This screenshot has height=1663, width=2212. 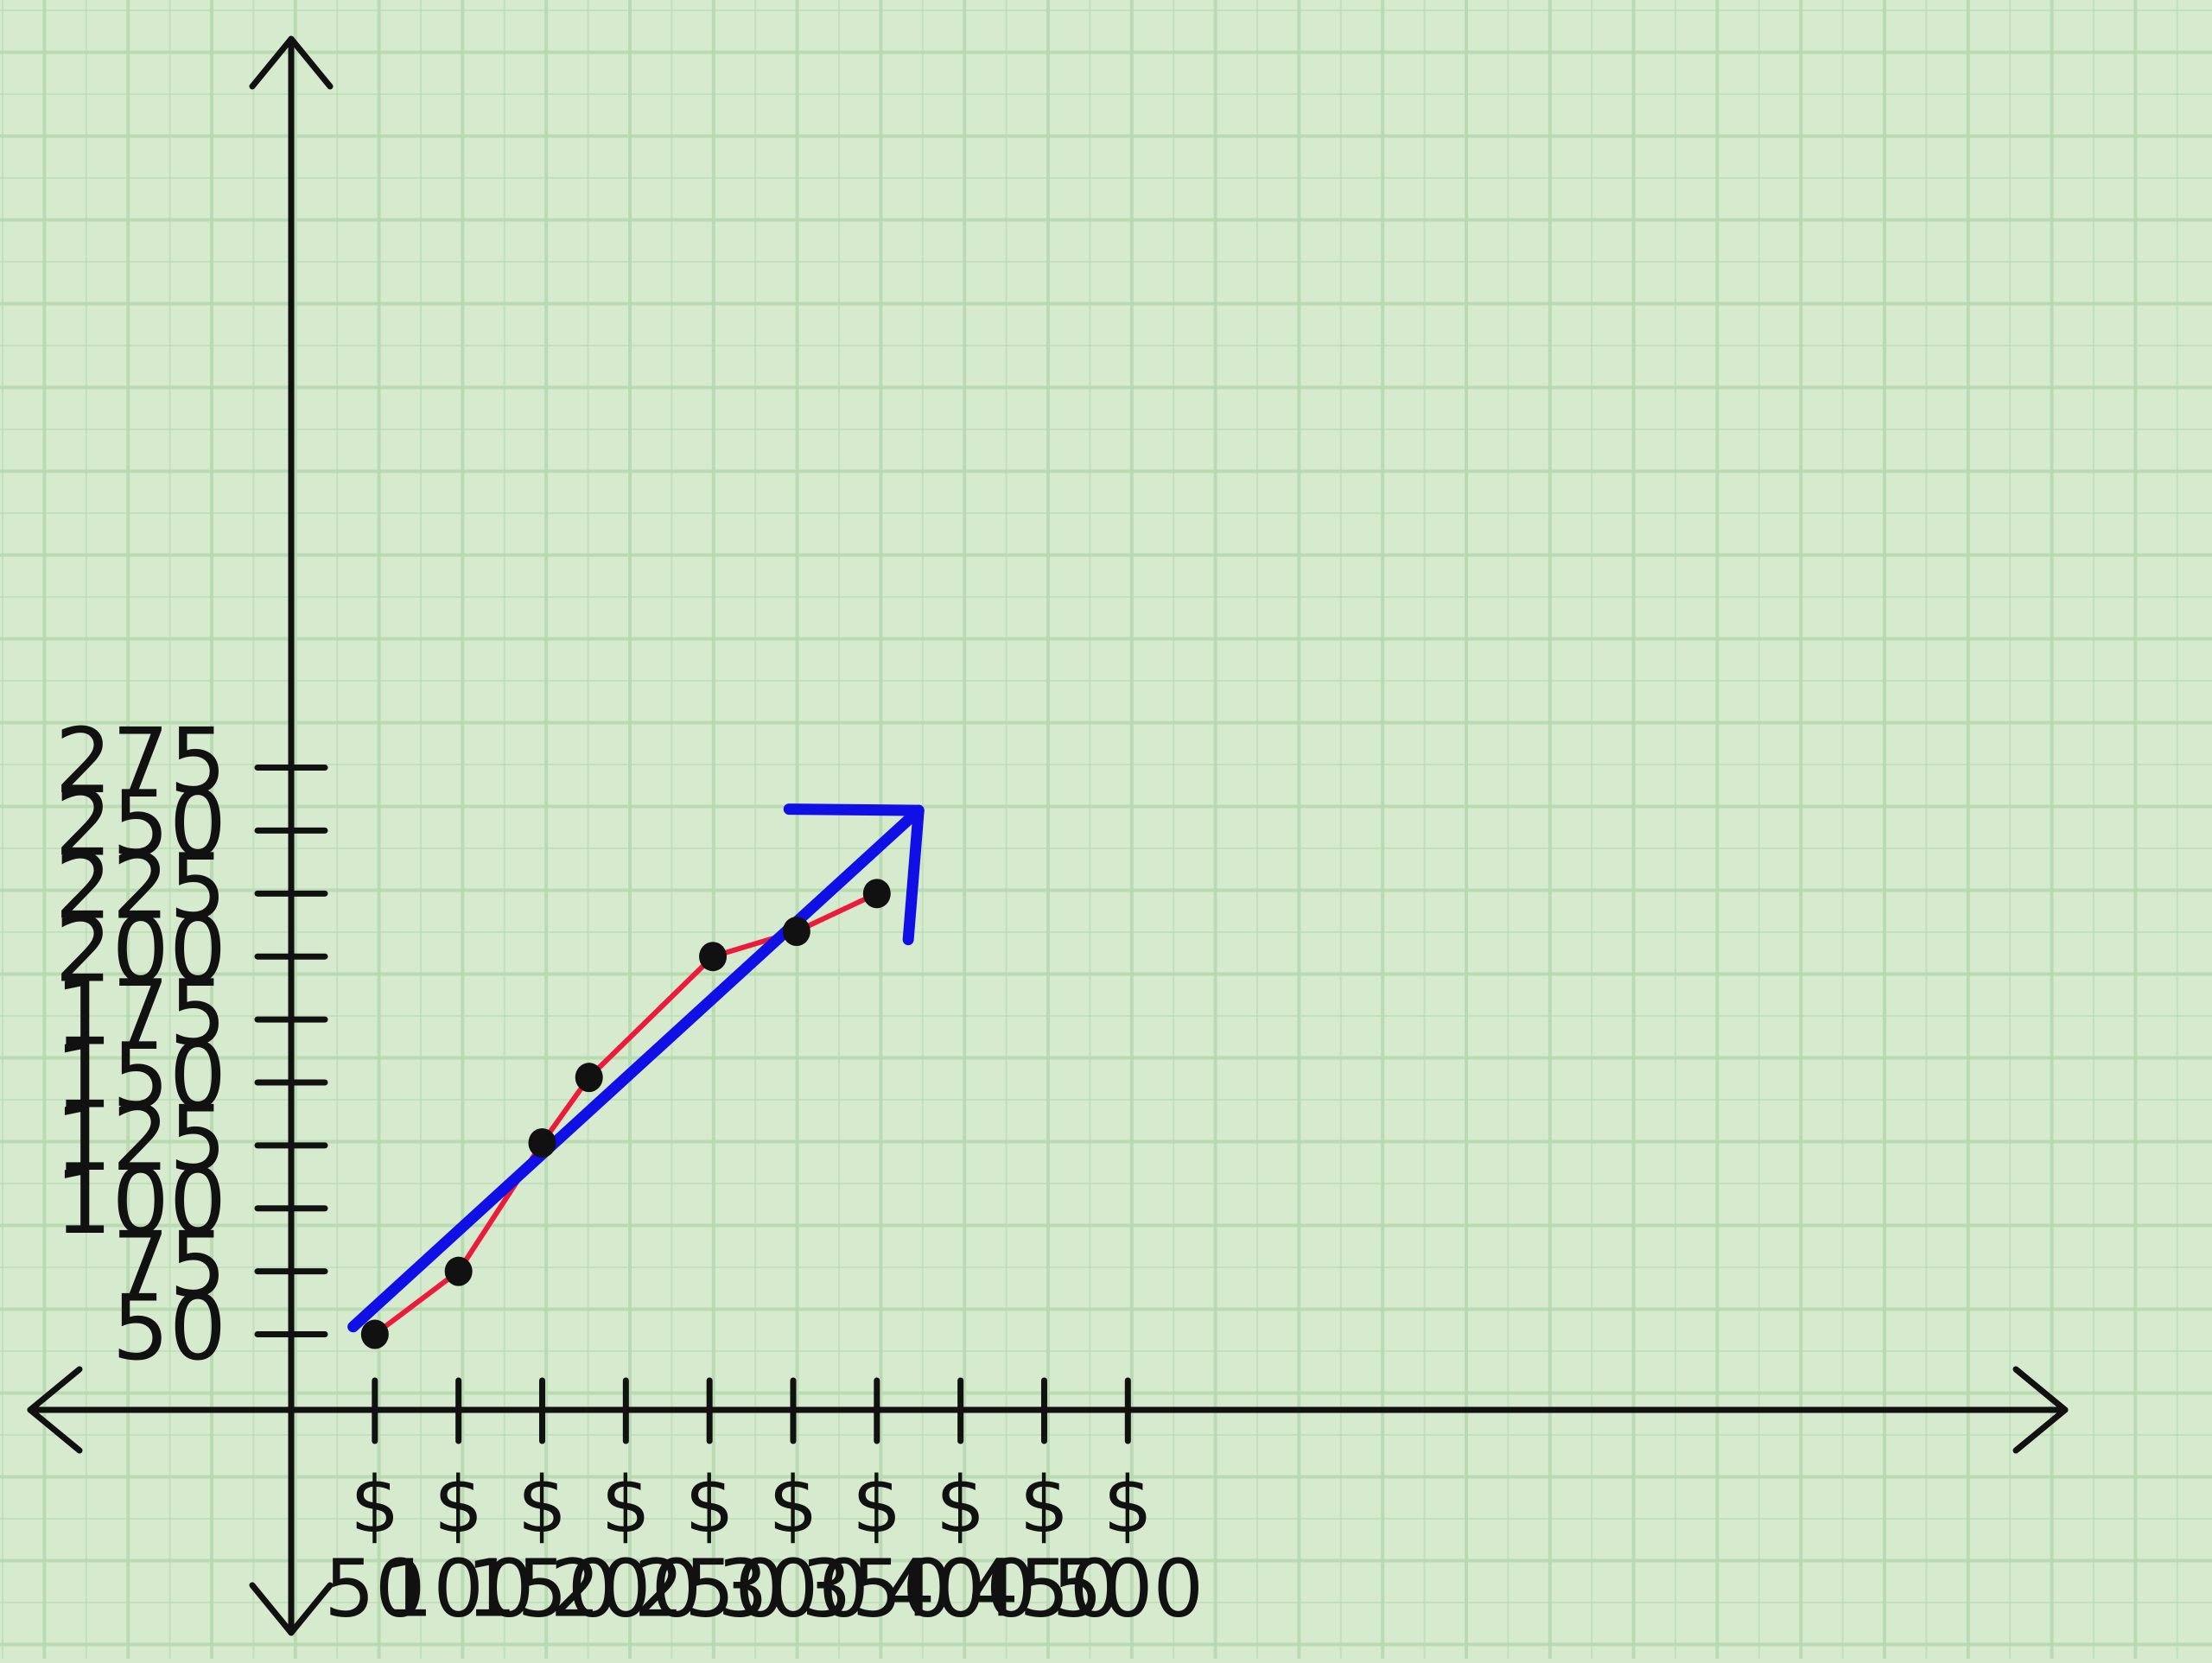 What do you see at coordinates (291, 1609) in the screenshot?
I see `y-axis-arrow-bottom` at bounding box center [291, 1609].